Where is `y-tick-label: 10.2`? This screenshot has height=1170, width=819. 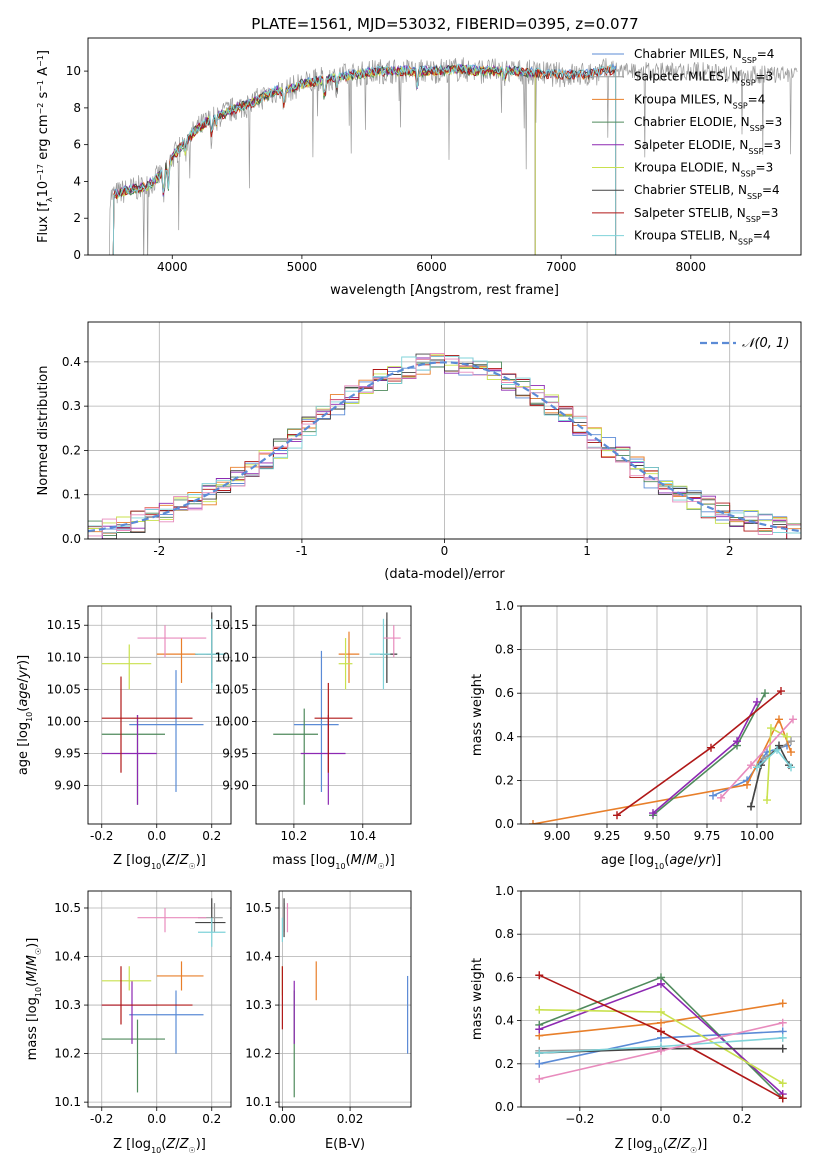 y-tick-label: 10.2 is located at coordinates (67, 1054).